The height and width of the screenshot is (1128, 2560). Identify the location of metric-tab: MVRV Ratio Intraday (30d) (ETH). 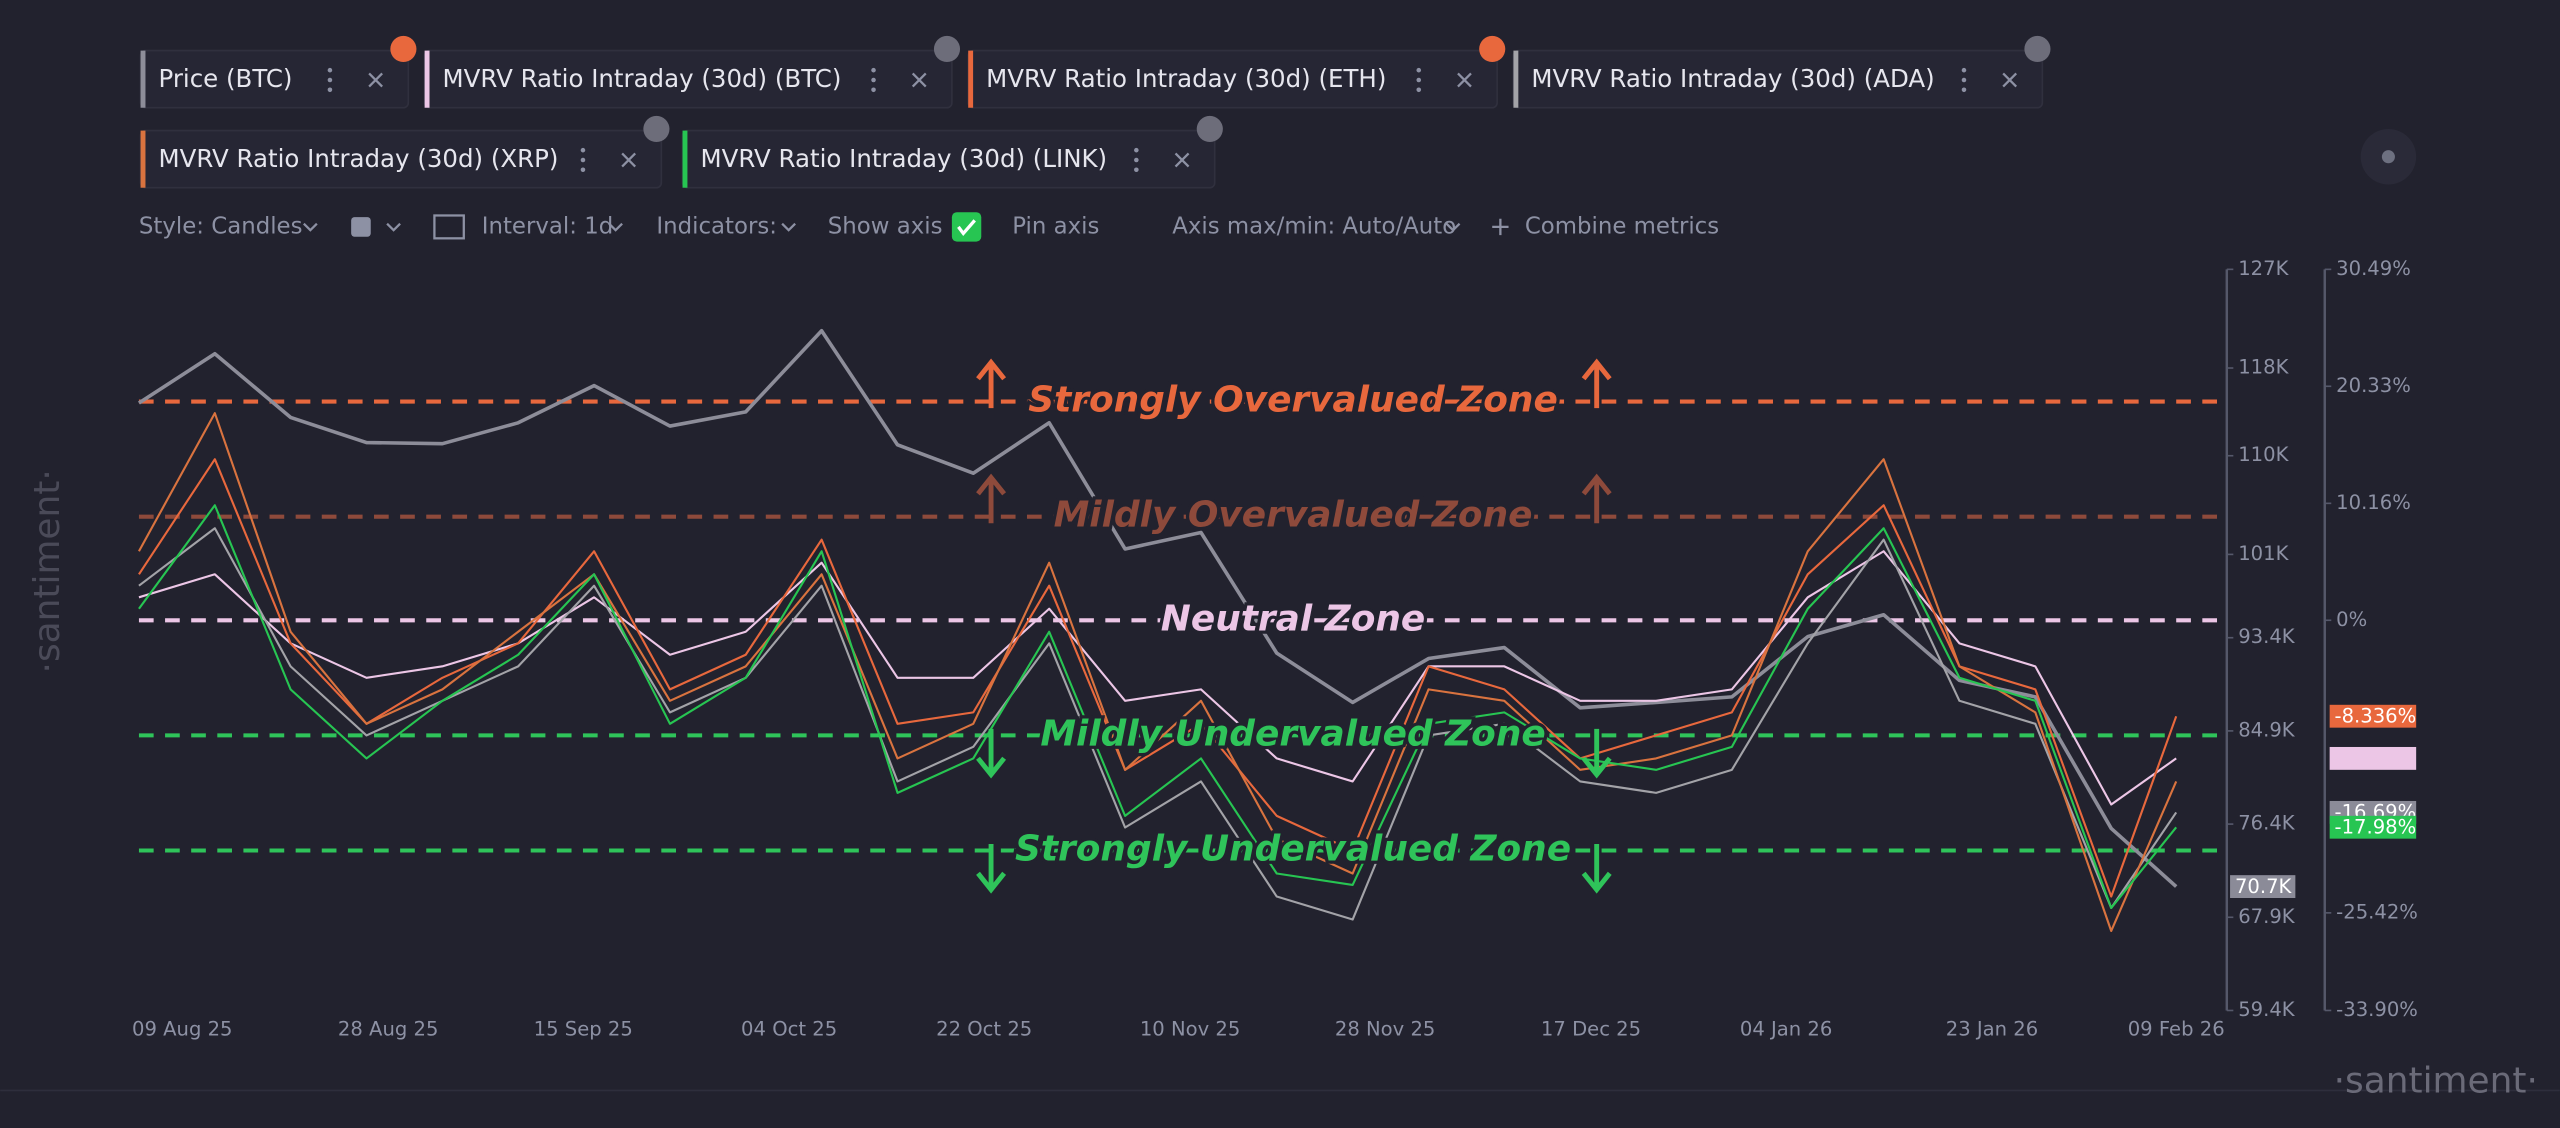
(1236, 72).